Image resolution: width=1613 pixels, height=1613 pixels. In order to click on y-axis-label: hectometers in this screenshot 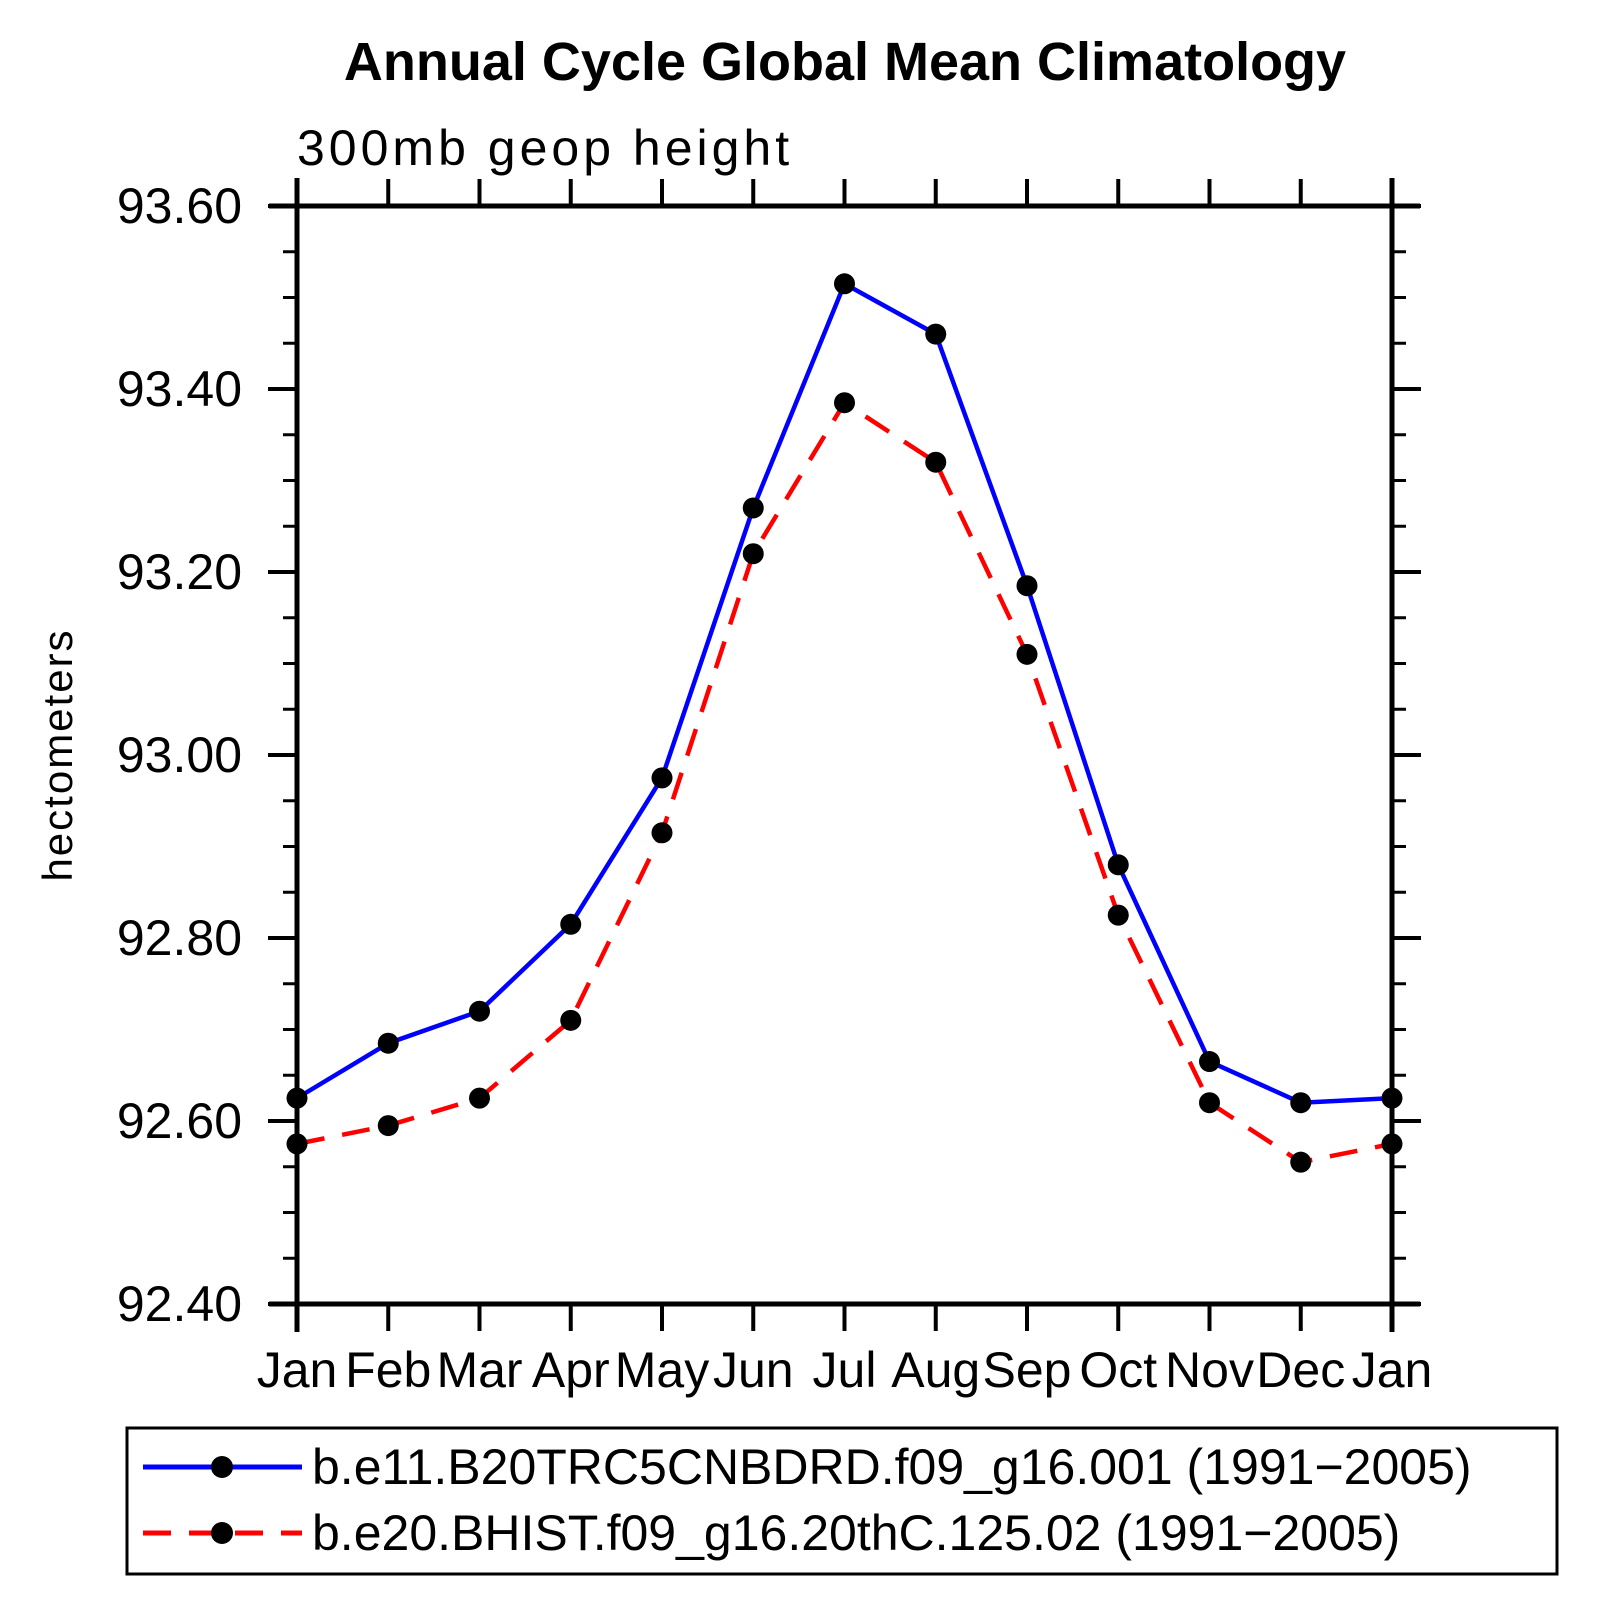, I will do `click(57, 754)`.